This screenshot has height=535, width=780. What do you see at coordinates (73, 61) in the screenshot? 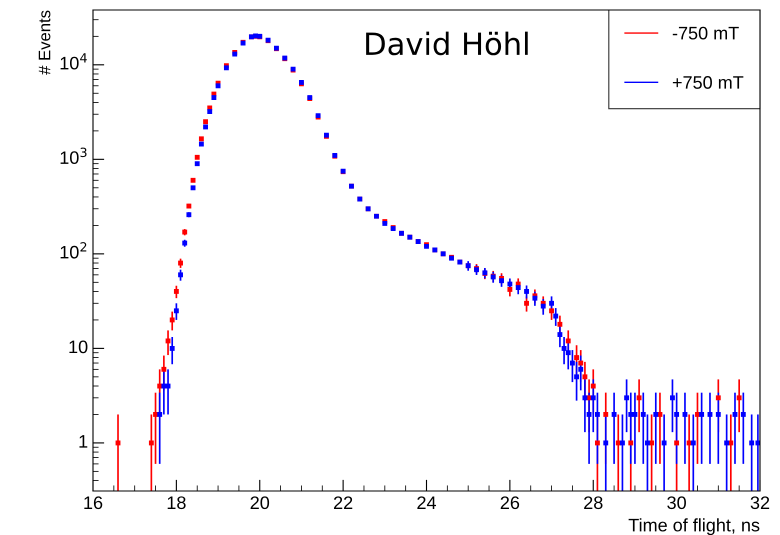
I see `y-tick-label: 10$^{4}$` at bounding box center [73, 61].